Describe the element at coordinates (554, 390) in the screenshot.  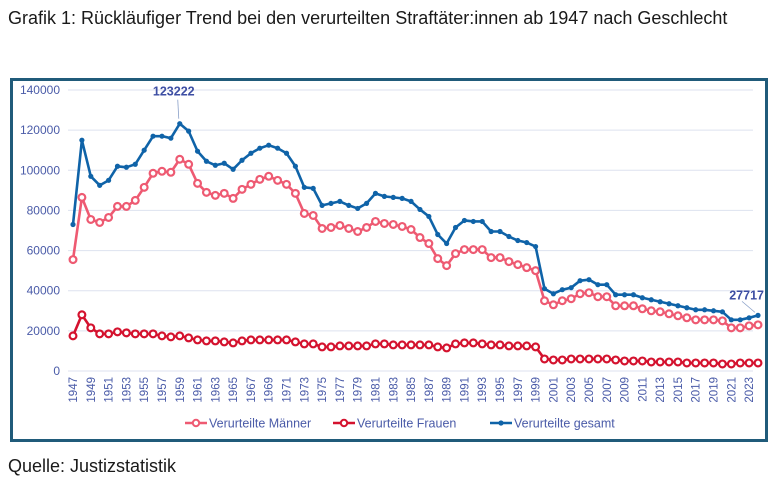
I see `x-tick-label: 2001` at that location.